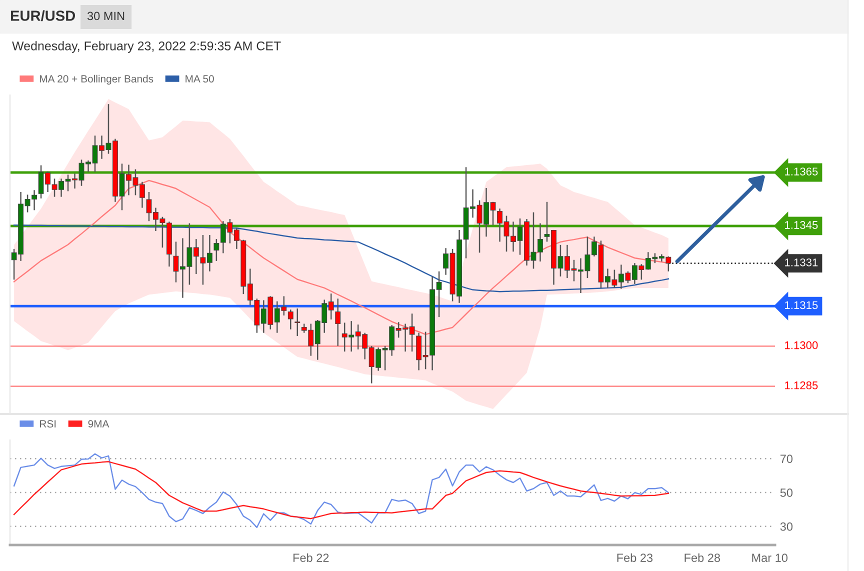 The image size is (864, 571). What do you see at coordinates (801, 385) in the screenshot?
I see `ref-line-label: 1.1285` at bounding box center [801, 385].